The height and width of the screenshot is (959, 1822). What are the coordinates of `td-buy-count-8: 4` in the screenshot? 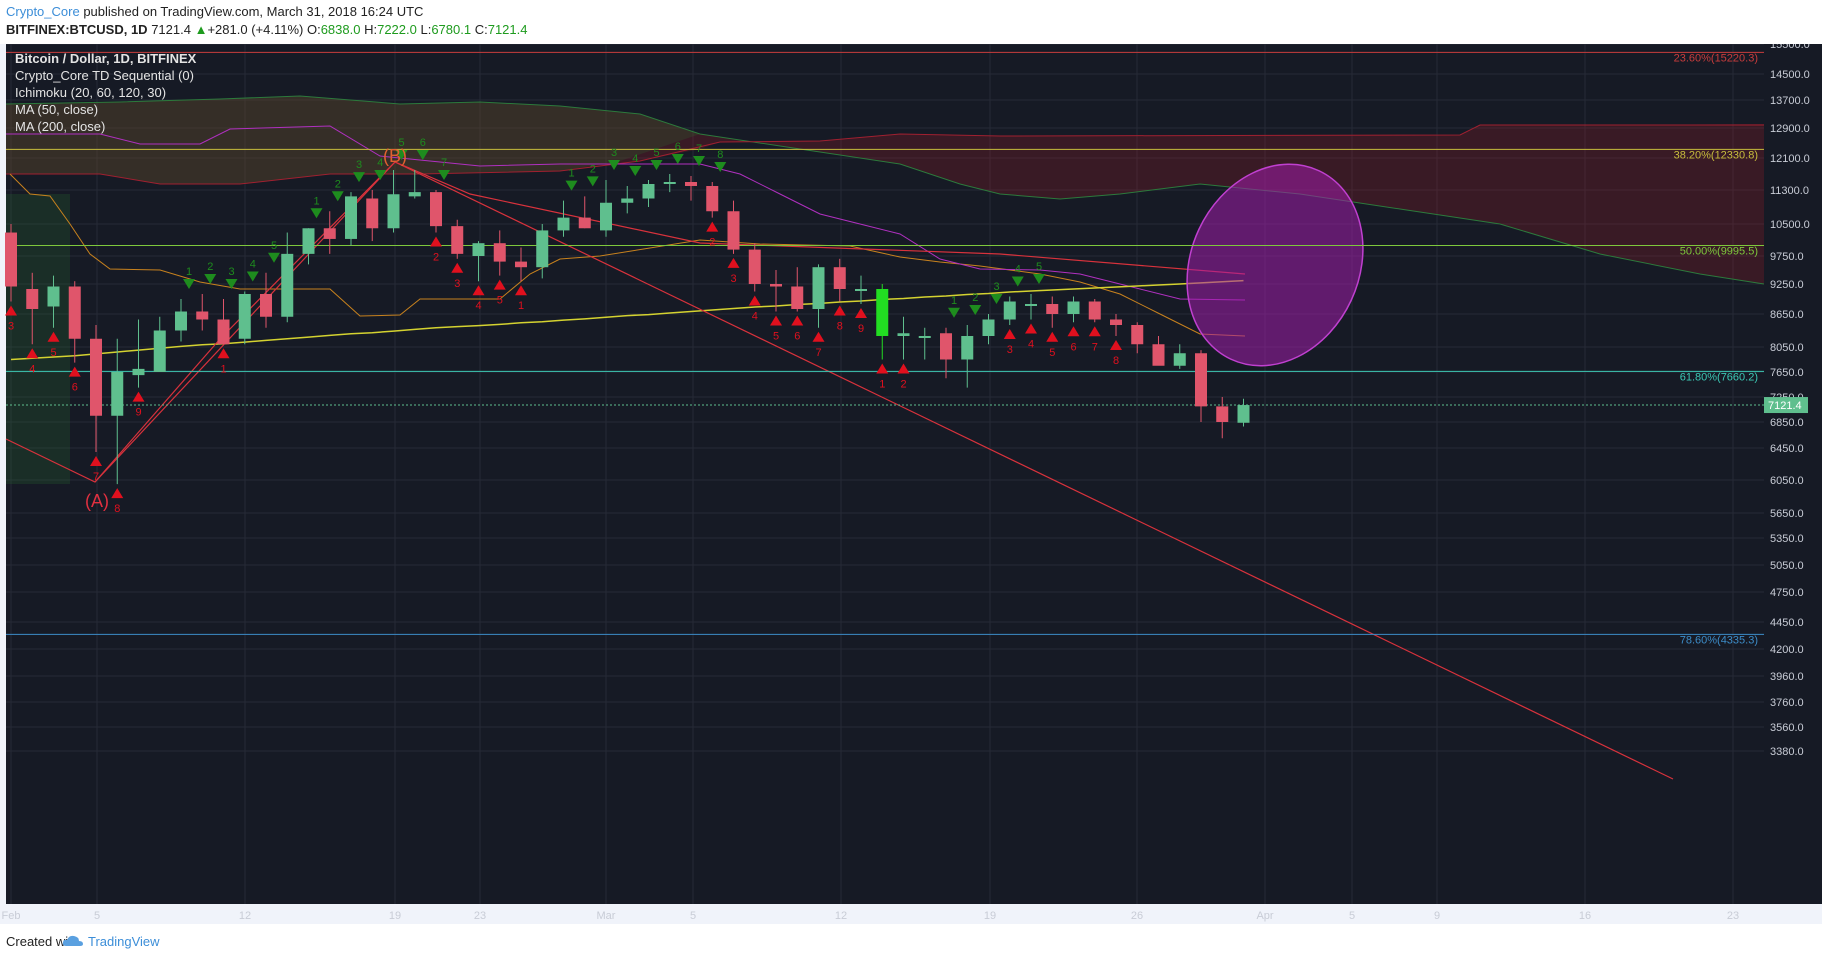 It's located at (380, 163).